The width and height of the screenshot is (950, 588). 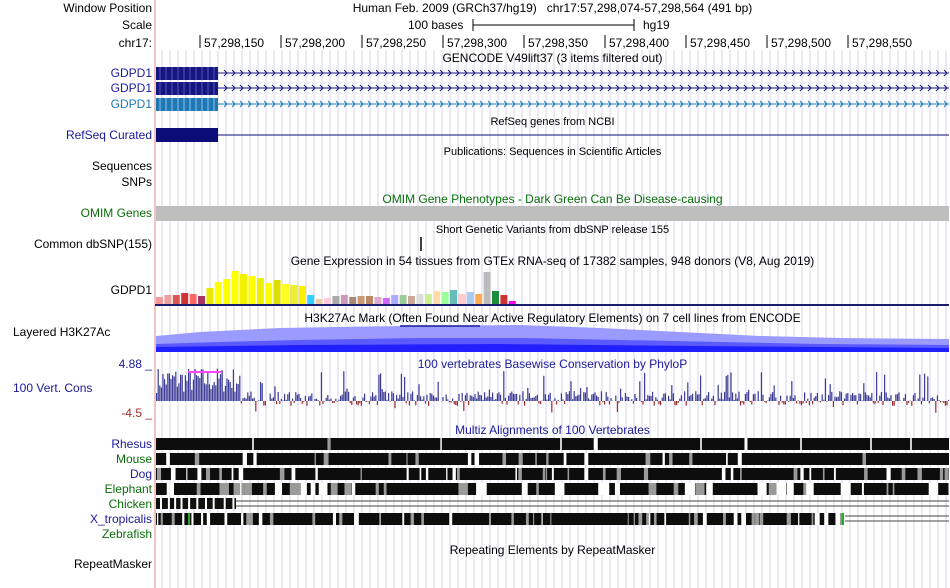 What do you see at coordinates (133, 459) in the screenshot?
I see `species-mouse: Mouse` at bounding box center [133, 459].